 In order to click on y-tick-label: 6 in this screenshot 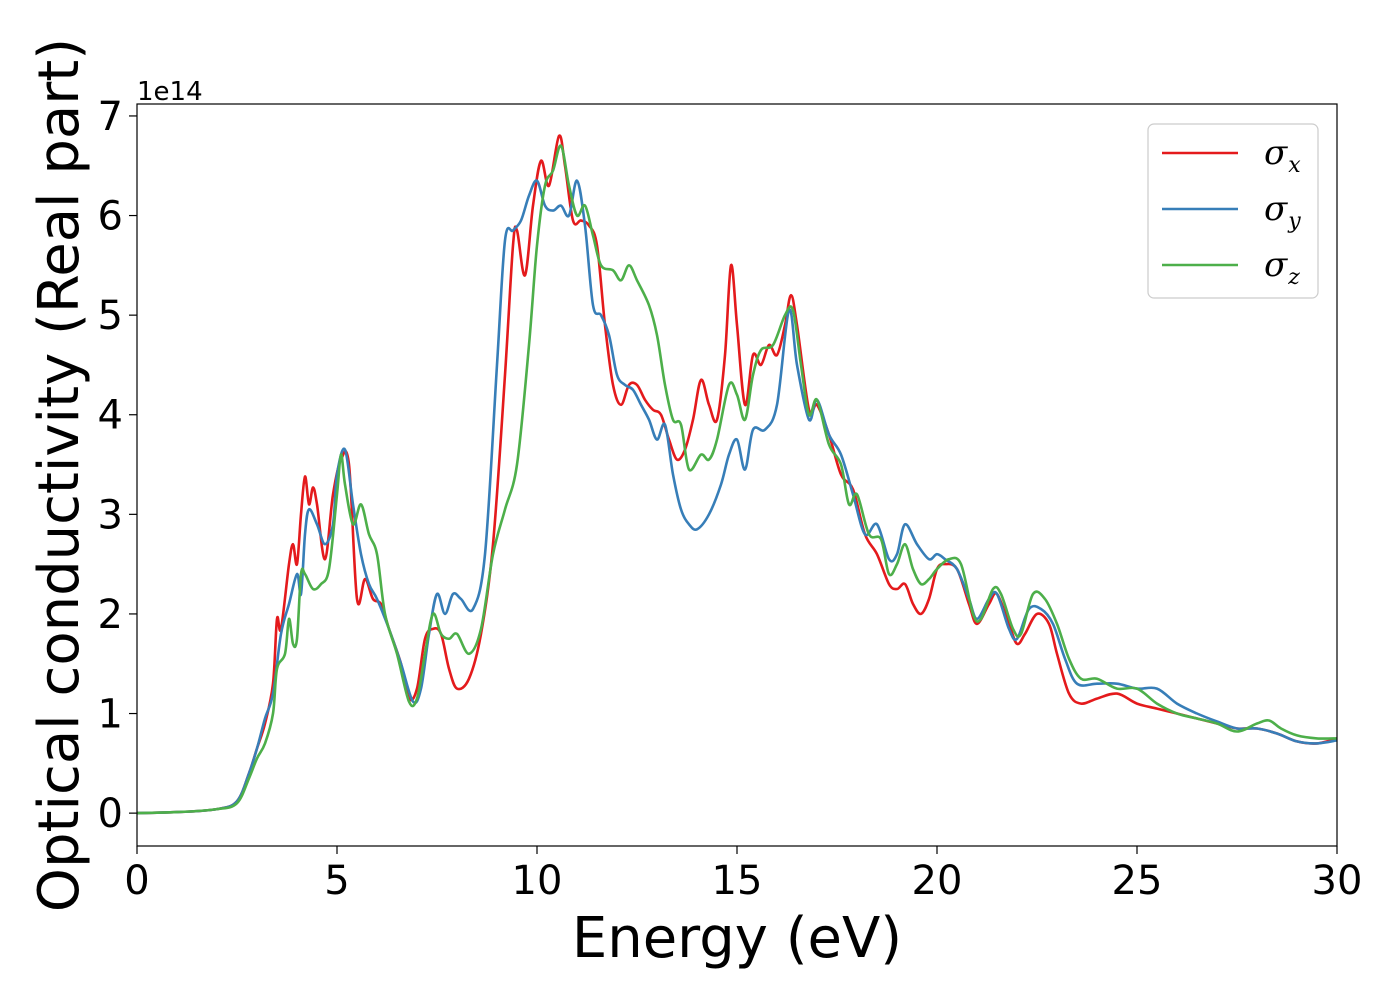, I will do `click(110, 217)`.